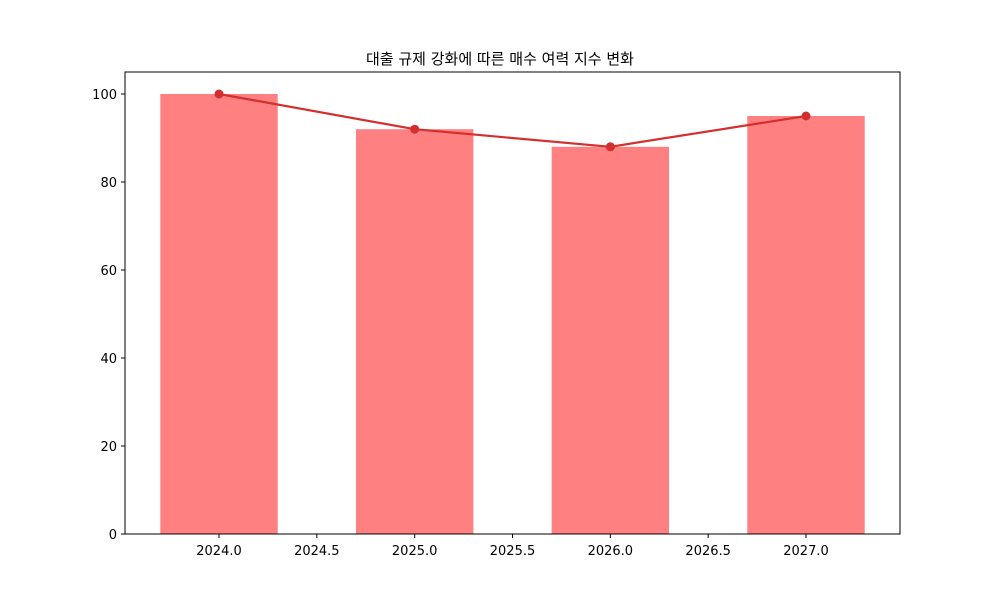 The height and width of the screenshot is (600, 1000). What do you see at coordinates (108, 359) in the screenshot?
I see `y-tick-label: 40` at bounding box center [108, 359].